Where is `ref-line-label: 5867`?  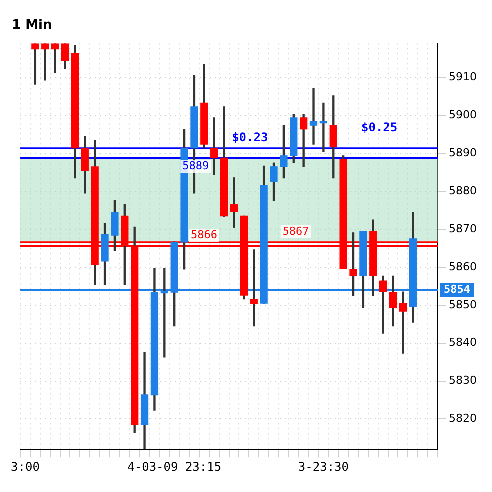
ref-line-label: 5867 is located at coordinates (296, 231).